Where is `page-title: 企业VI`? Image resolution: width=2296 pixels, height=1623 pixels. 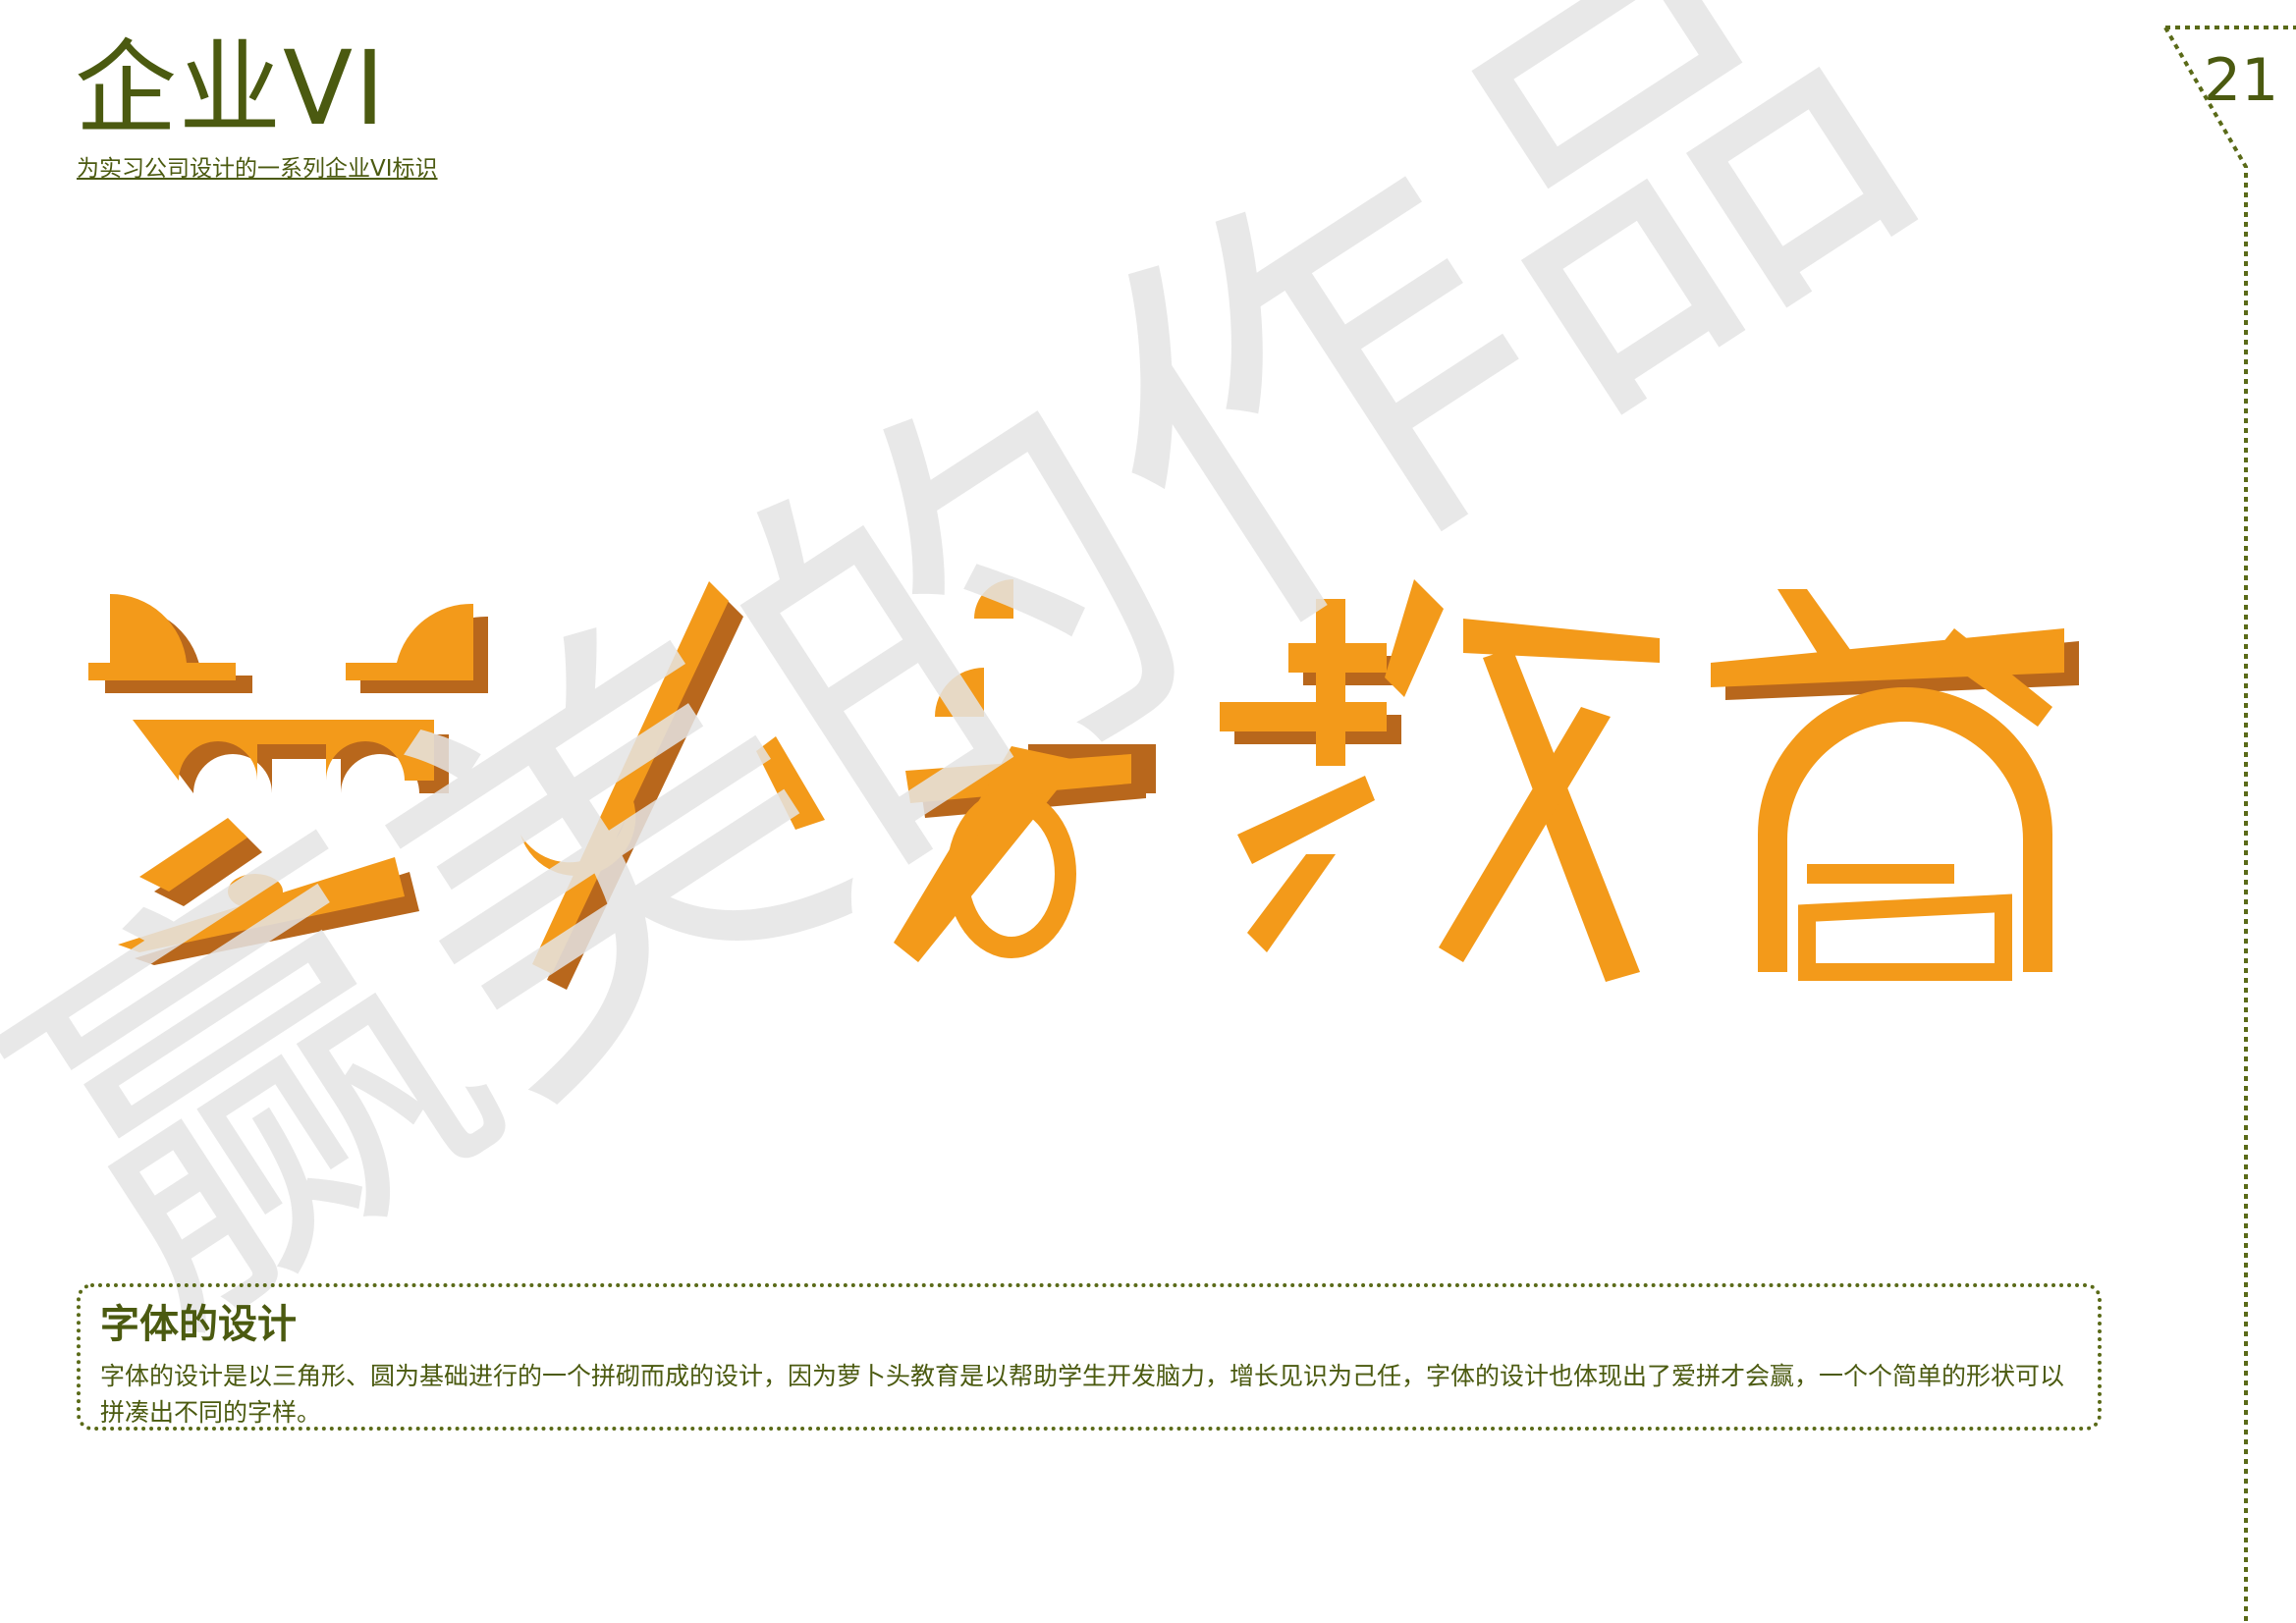 page-title: 企业VI is located at coordinates (231, 88).